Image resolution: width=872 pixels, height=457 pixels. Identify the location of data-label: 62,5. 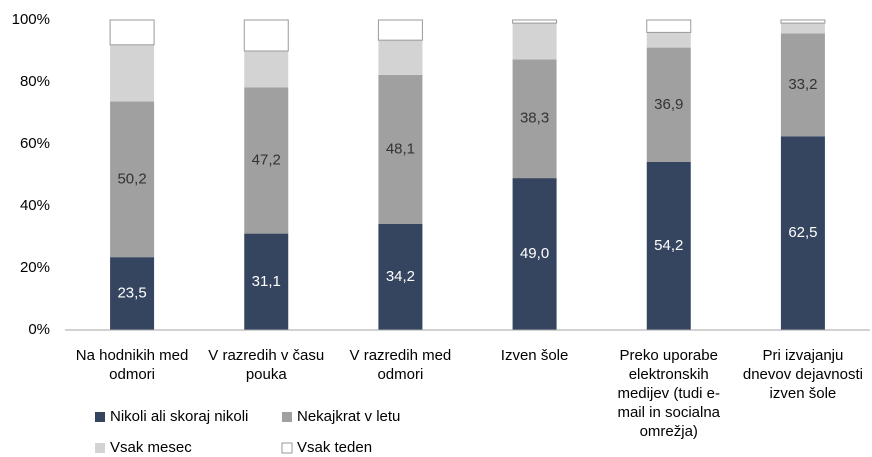
(802, 232).